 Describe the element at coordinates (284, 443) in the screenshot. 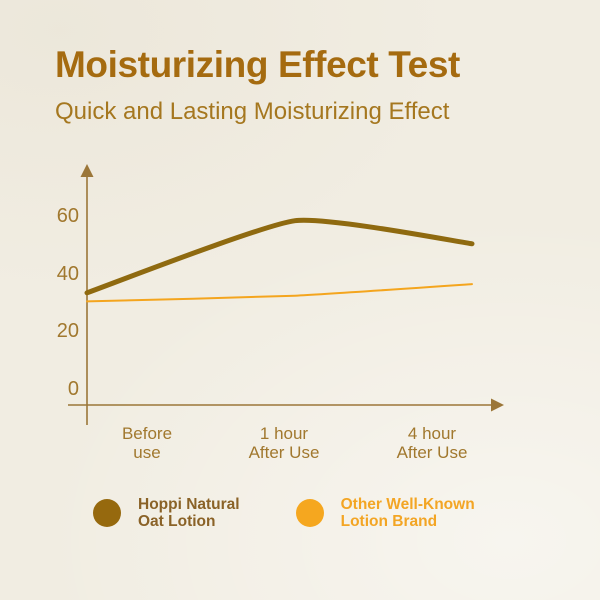

I see `x-tick-1-hour: 1 hour After Use` at that location.